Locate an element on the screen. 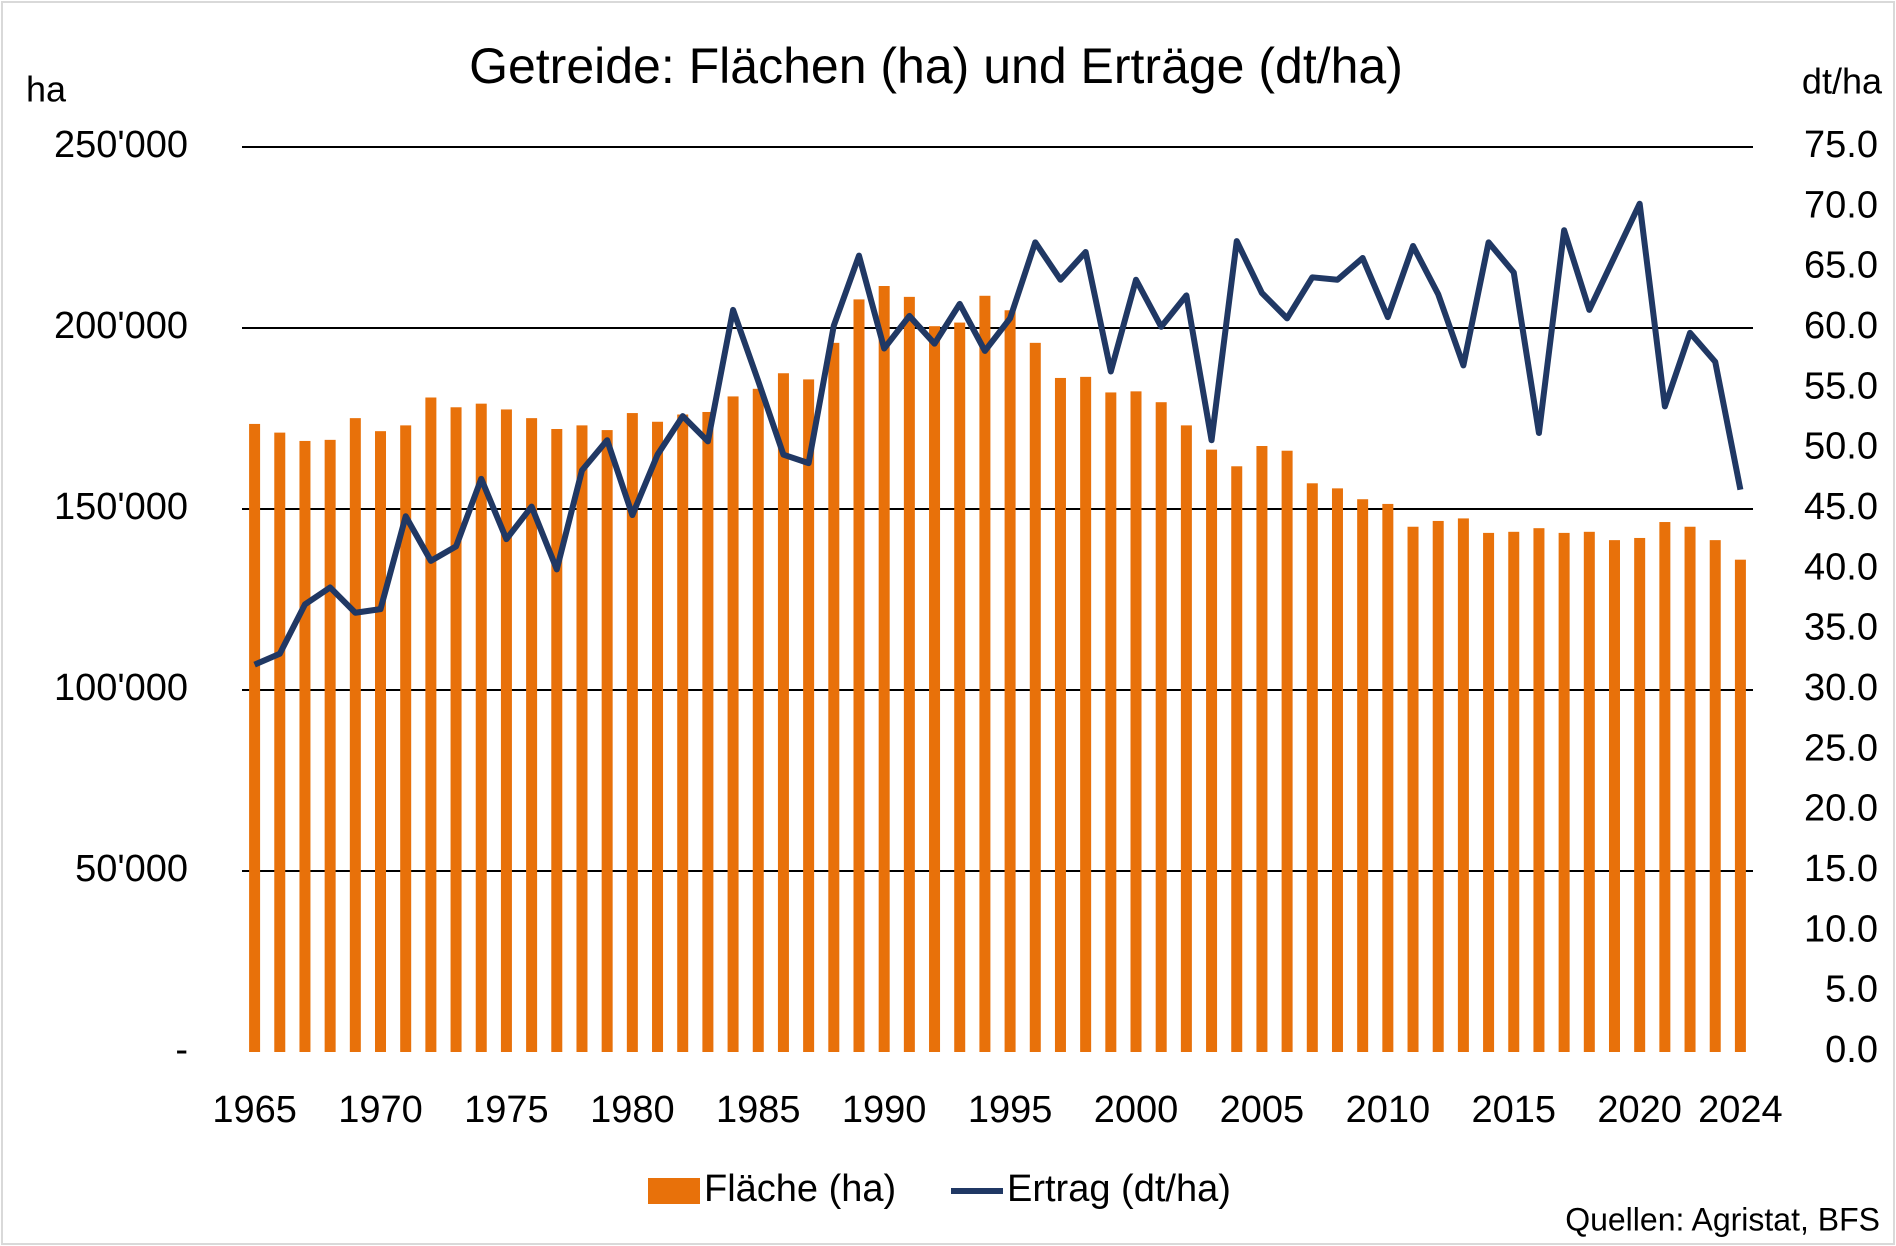  y-tick-label: 150'000 is located at coordinates (121, 507).